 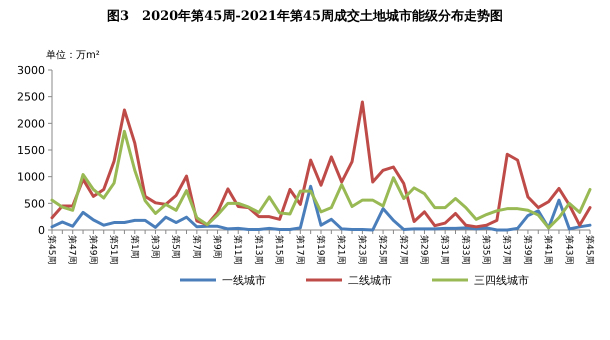 I want to click on legend-label: 二线城市, so click(x=370, y=280).